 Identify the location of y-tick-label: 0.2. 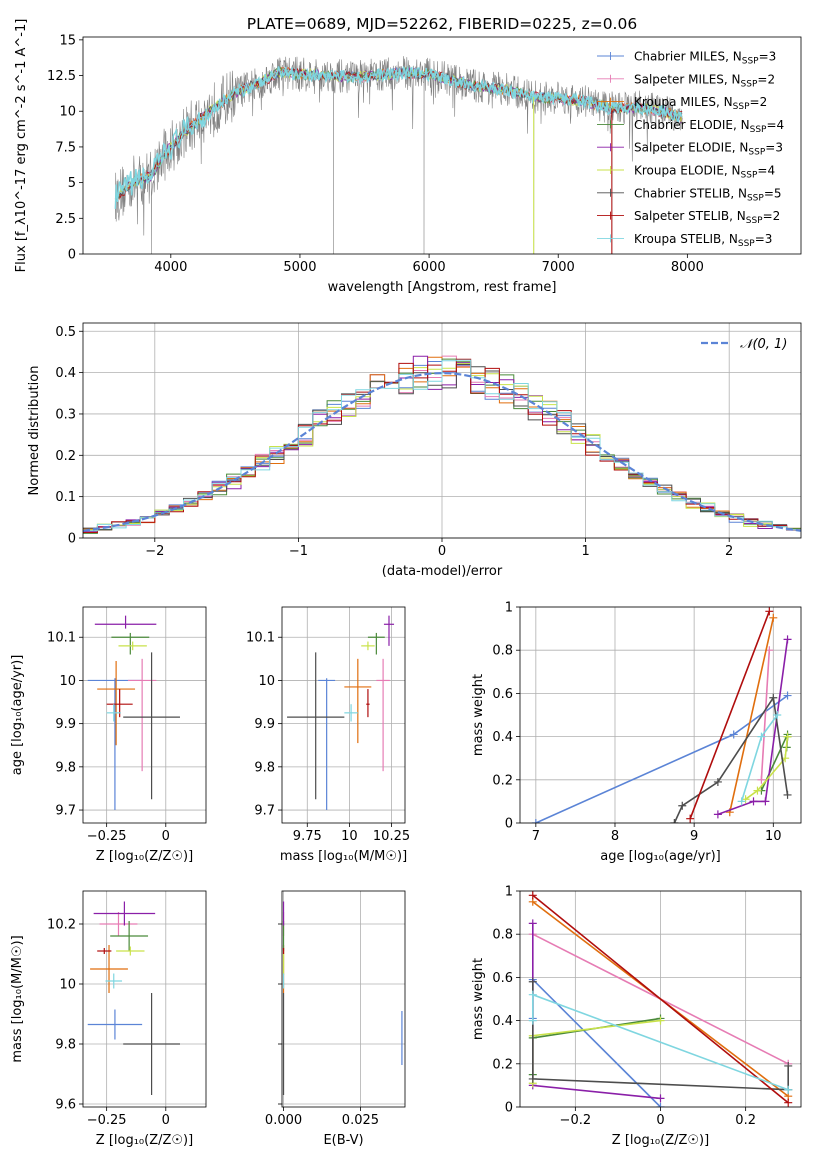
(502, 1064).